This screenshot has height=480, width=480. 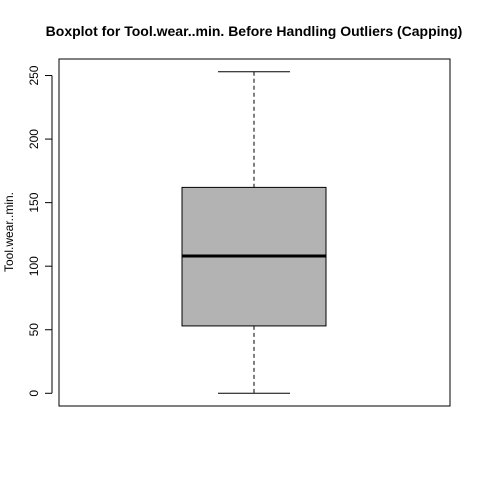 I want to click on y-axis: 0 50 100 150 200 250, so click(x=39, y=230).